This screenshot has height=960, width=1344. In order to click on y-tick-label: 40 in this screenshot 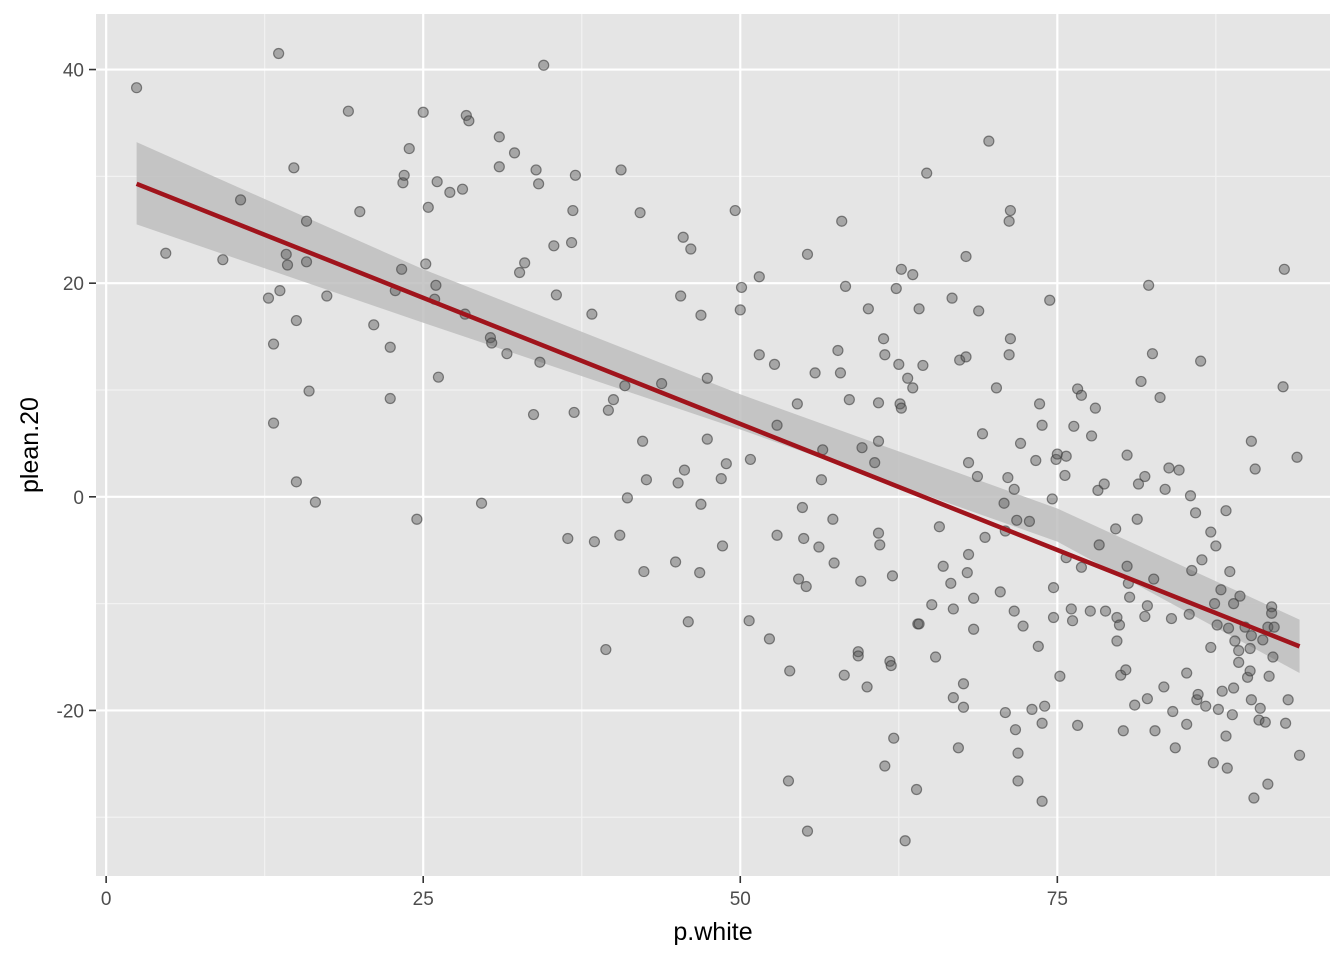, I will do `click(73, 71)`.